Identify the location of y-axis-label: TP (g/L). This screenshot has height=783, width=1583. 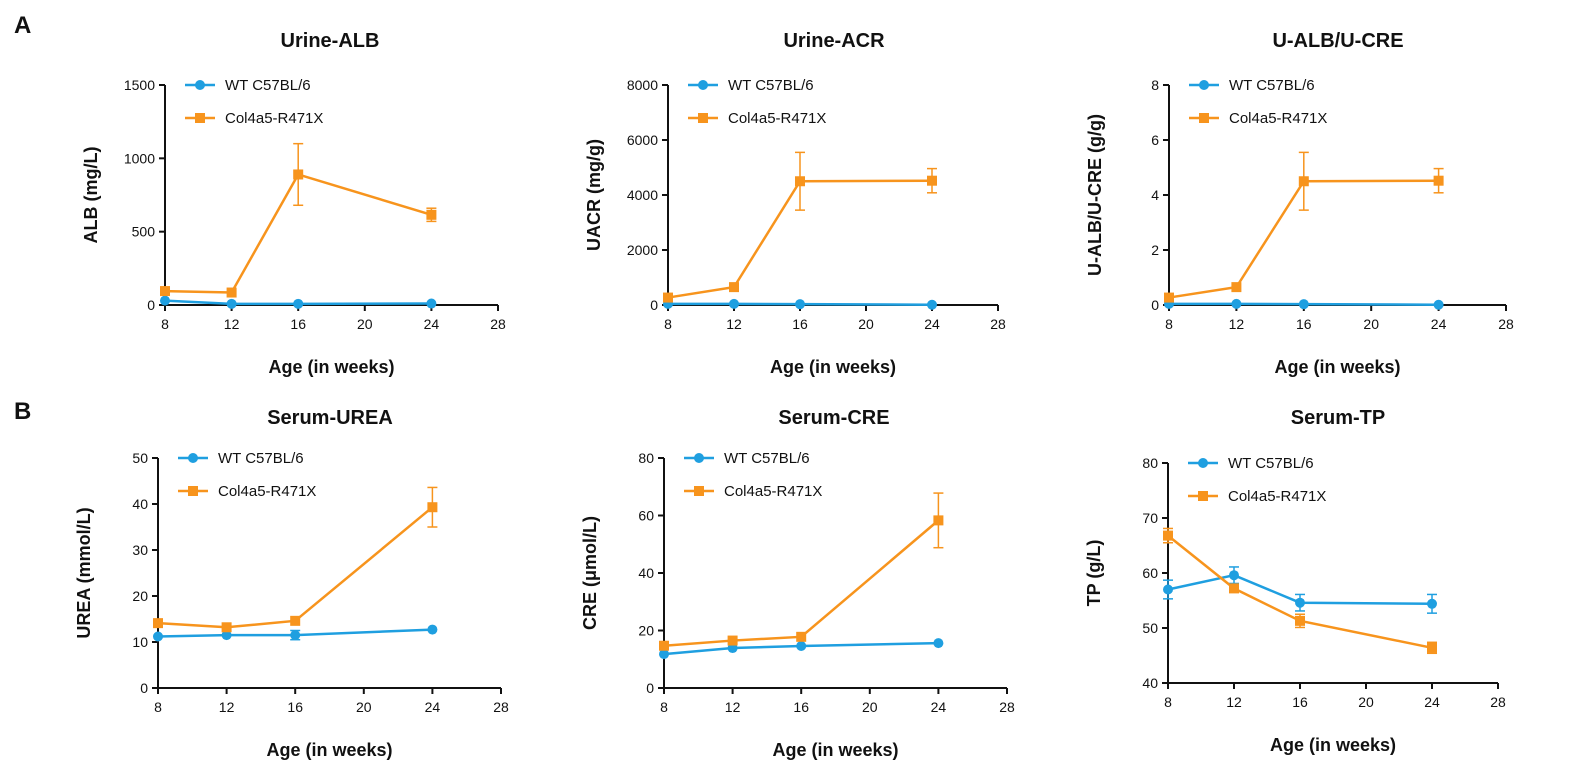
(1094, 573).